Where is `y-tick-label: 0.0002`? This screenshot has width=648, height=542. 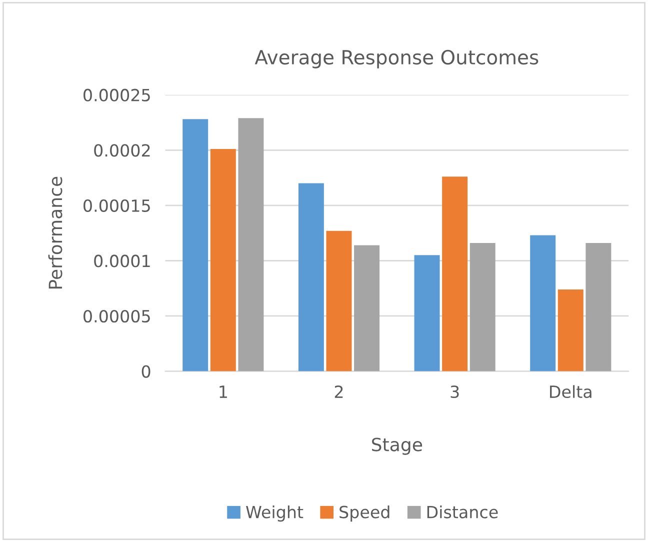 y-tick-label: 0.0002 is located at coordinates (122, 150).